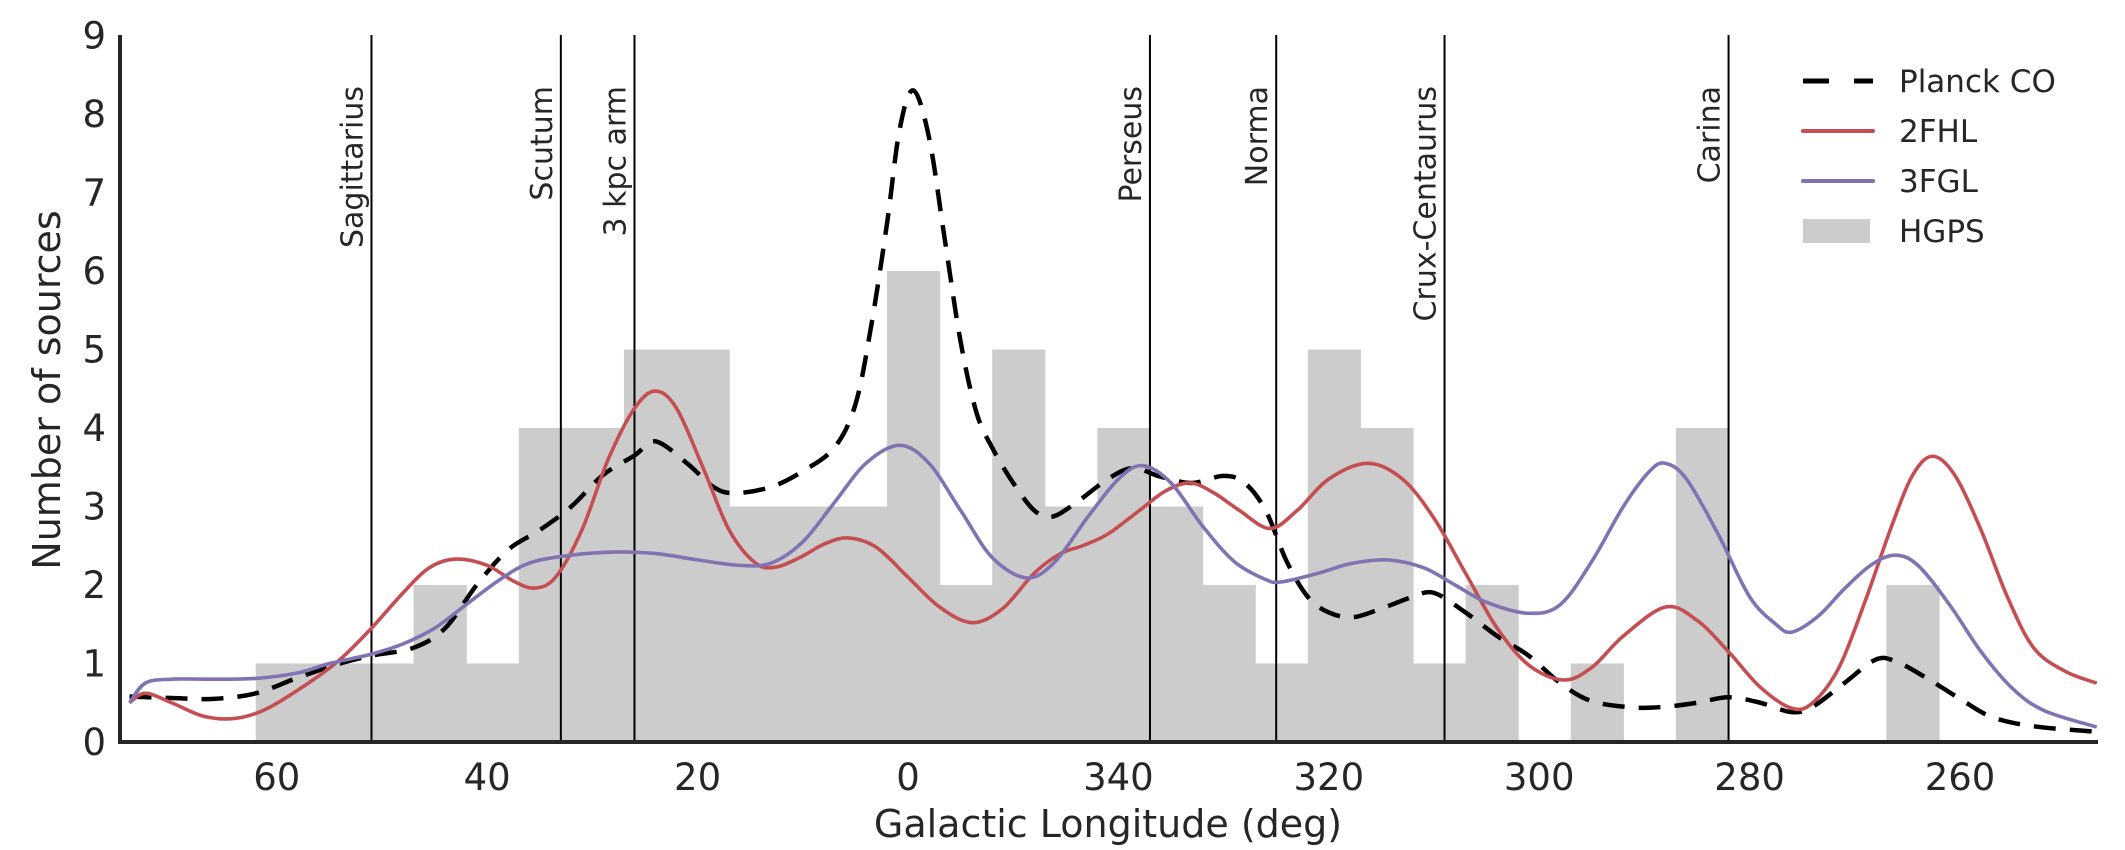 The width and height of the screenshot is (2125, 850). Describe the element at coordinates (1131, 144) in the screenshot. I see `arm-label: Perseus` at that location.